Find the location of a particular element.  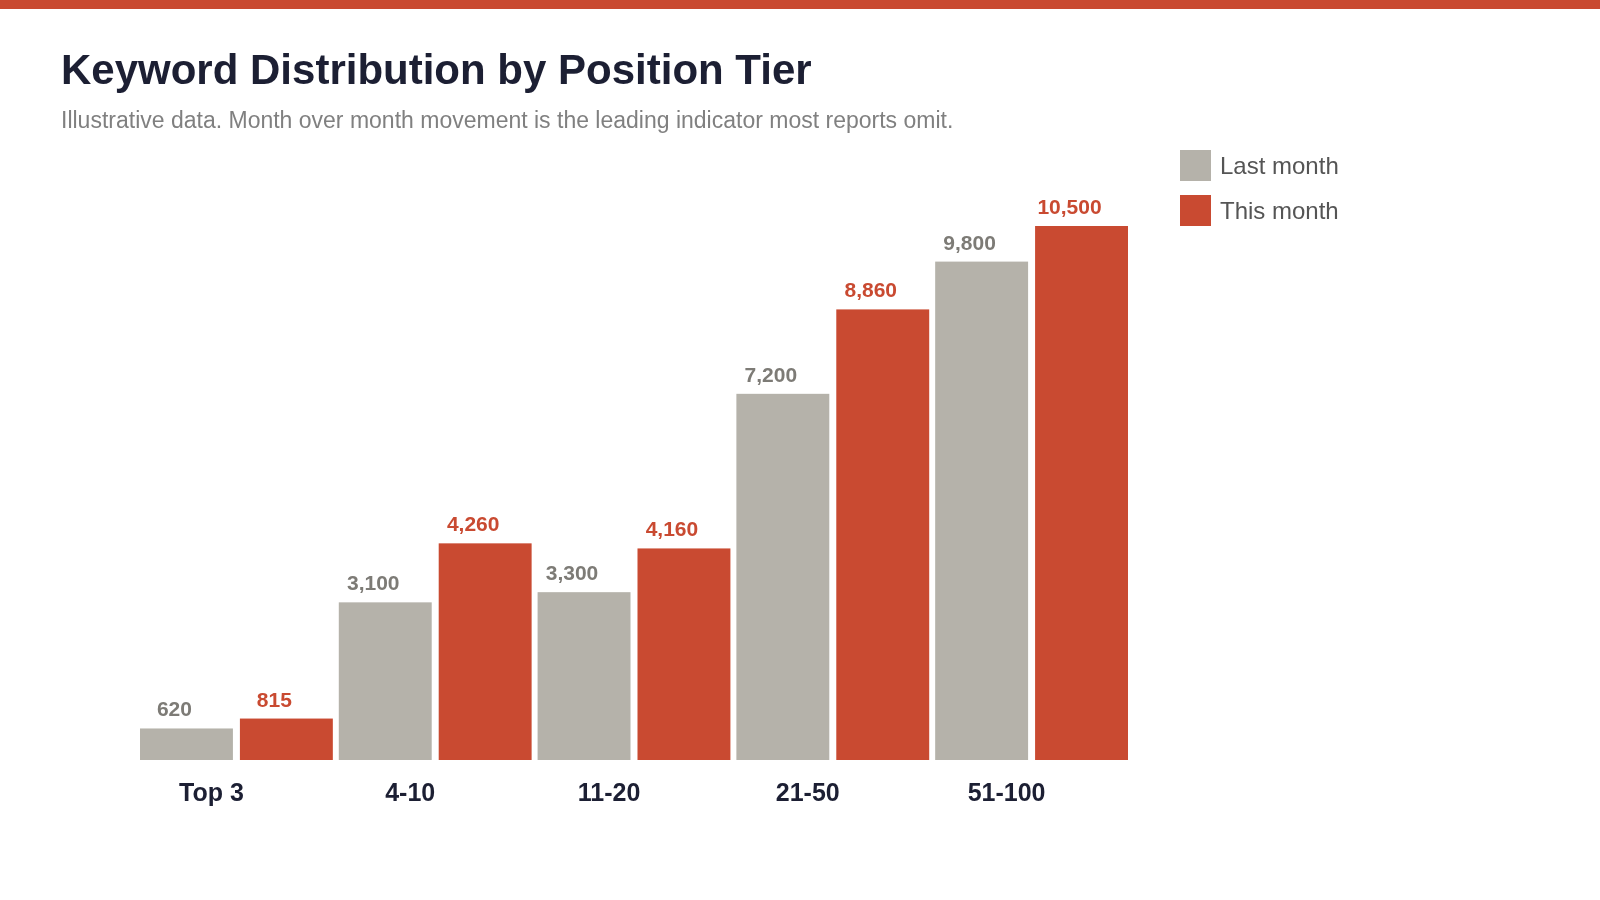

chart-subtitle: Illustrative data. Month over month movement is the leading indicator most reports omit. is located at coordinates (507, 120).